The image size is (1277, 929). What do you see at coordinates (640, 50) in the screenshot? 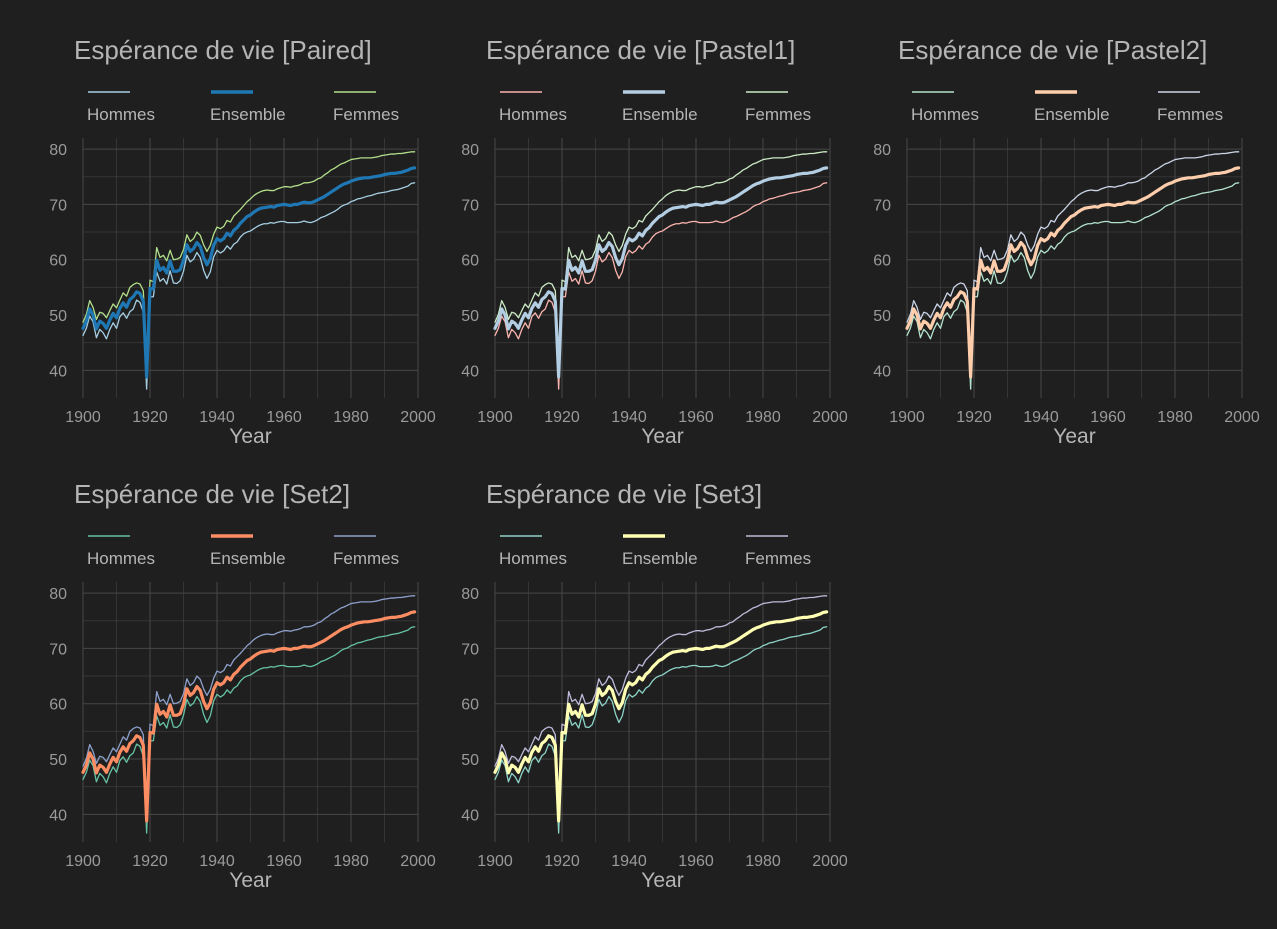
I see `chart-title: Espérance de vie [Pastel1]` at bounding box center [640, 50].